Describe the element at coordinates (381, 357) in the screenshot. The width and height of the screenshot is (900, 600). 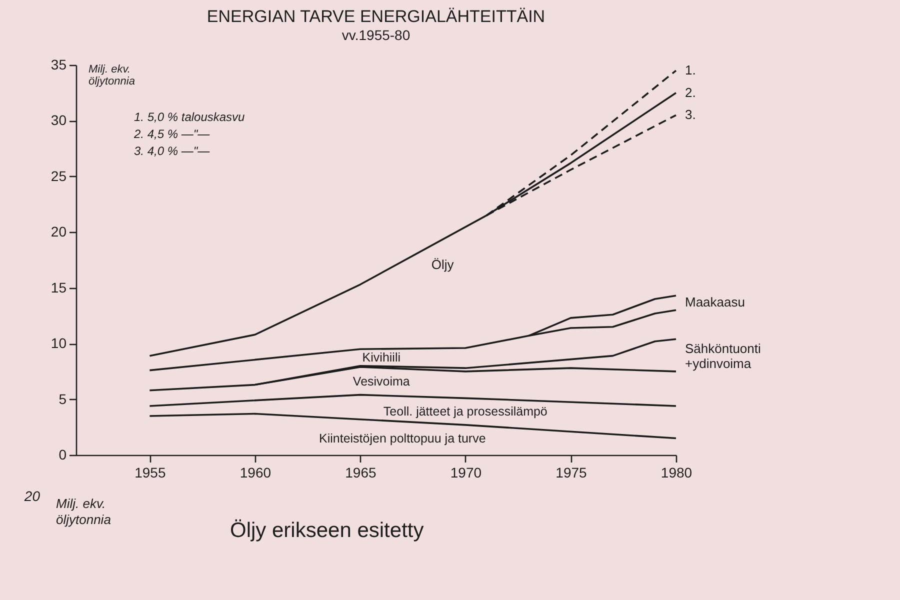
I see `series-label: Kivihiili` at that location.